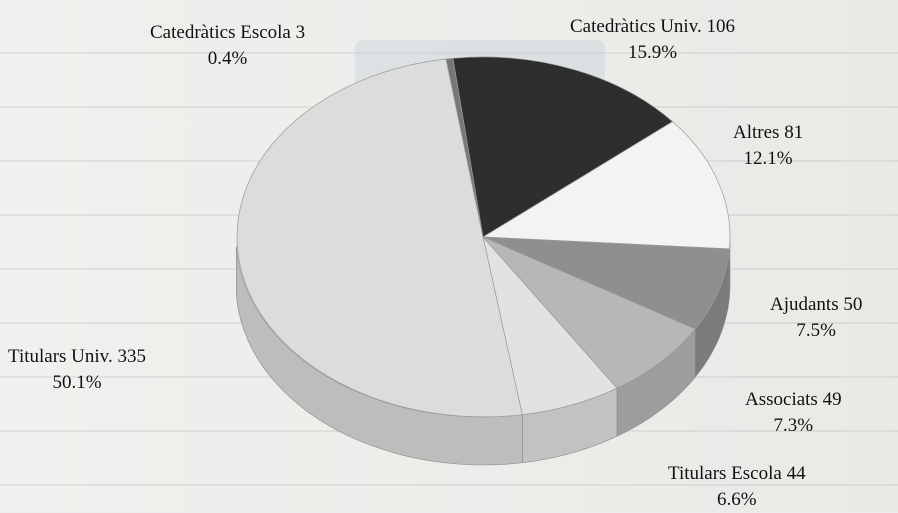 The height and width of the screenshot is (513, 898). Describe the element at coordinates (796, 473) in the screenshot. I see `slice-value-text: 44` at that location.